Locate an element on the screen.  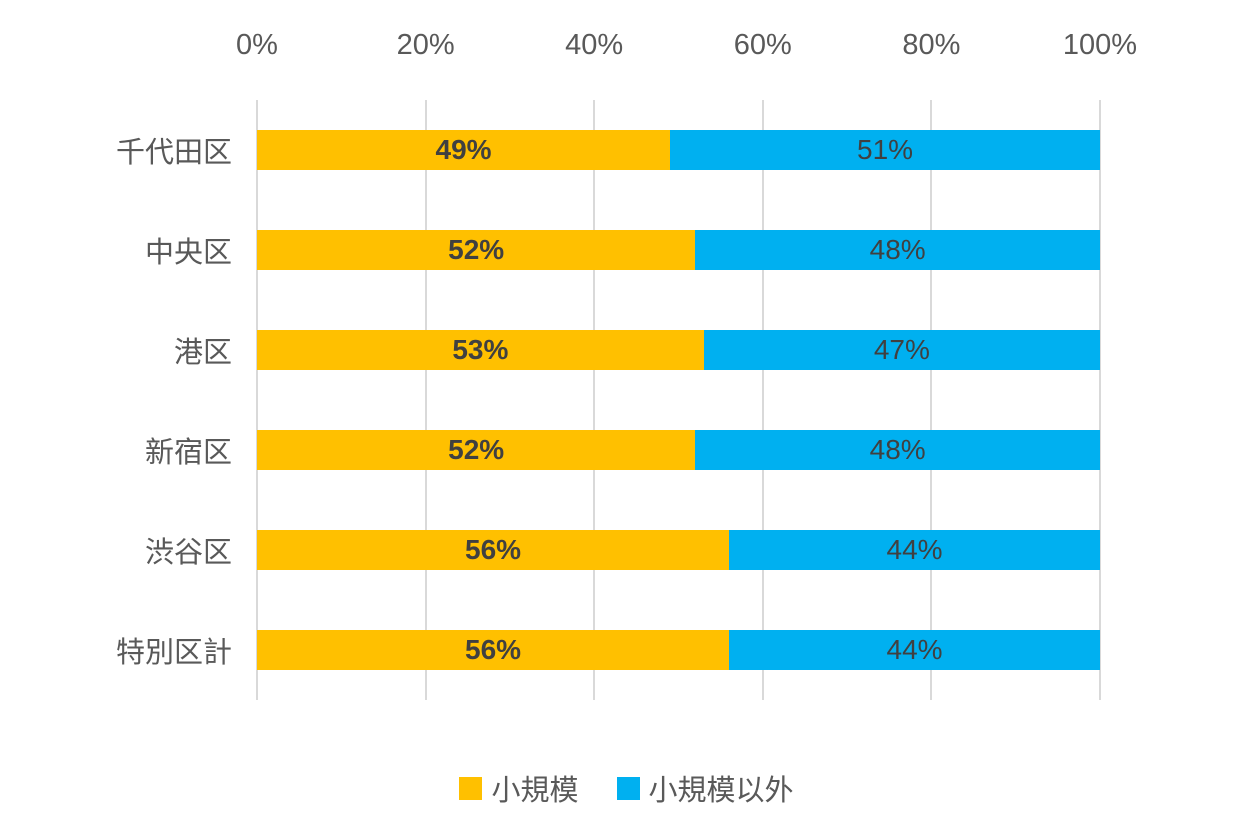
category-label: 千代田区 is located at coordinates (173, 153).